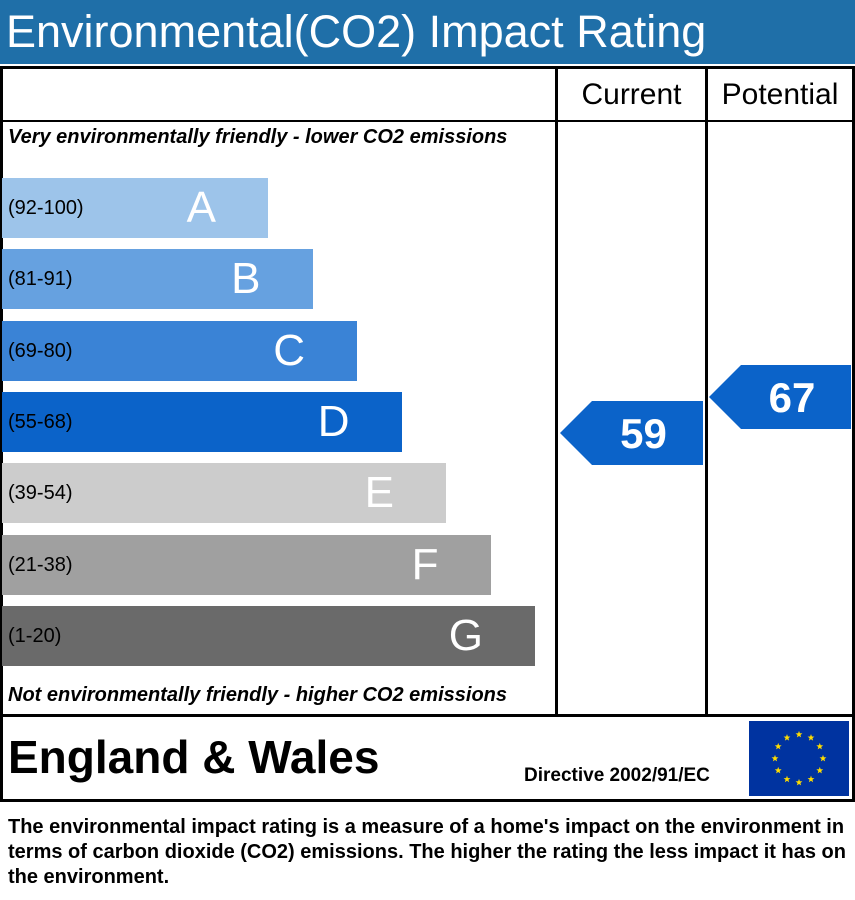  I want to click on band-b: (81-91) B, so click(157, 279).